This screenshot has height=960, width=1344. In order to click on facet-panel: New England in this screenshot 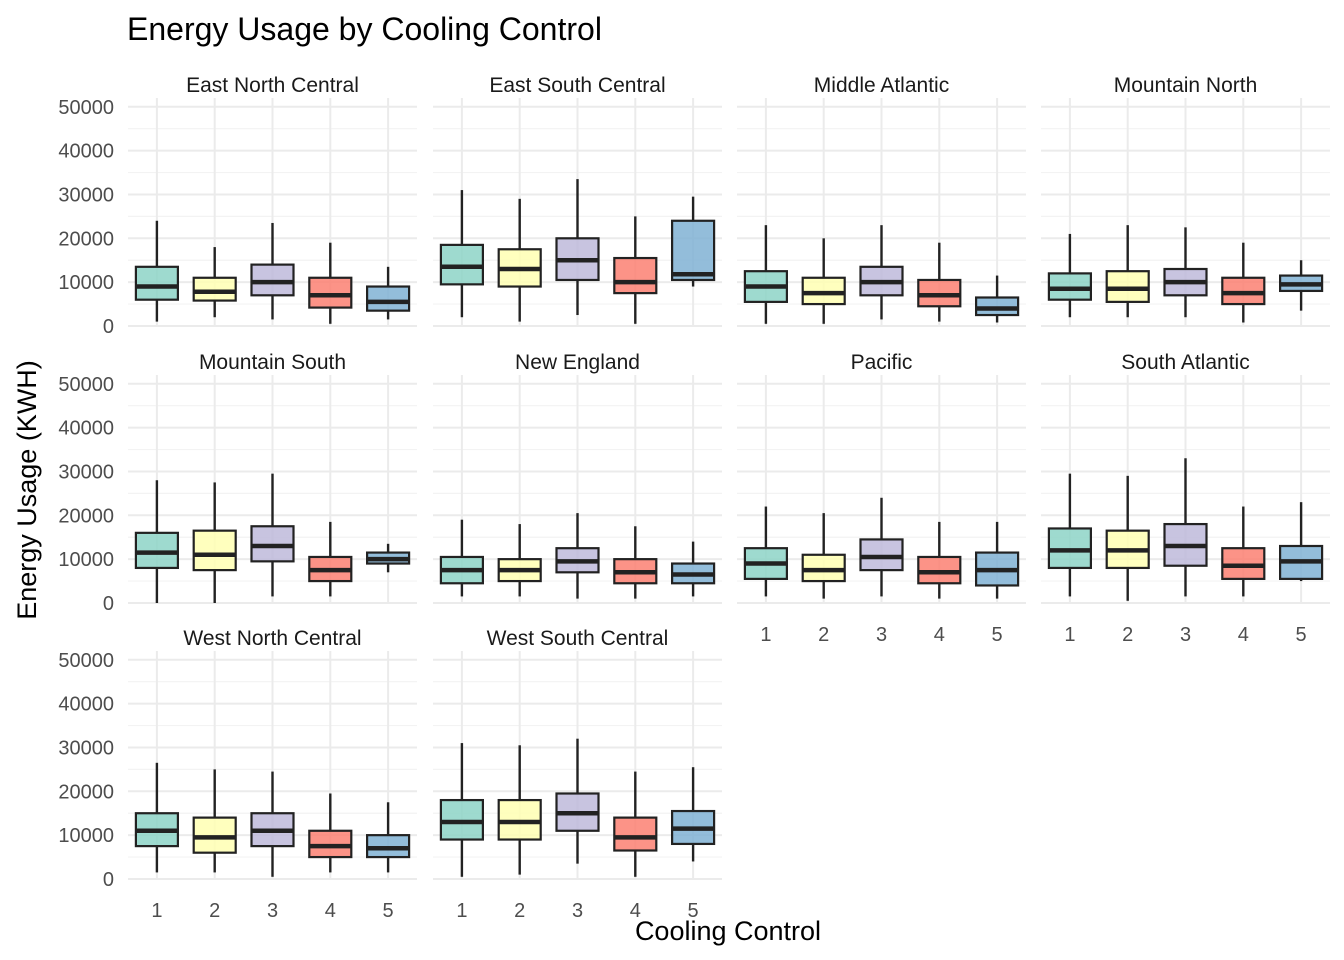, I will do `click(577, 477)`.